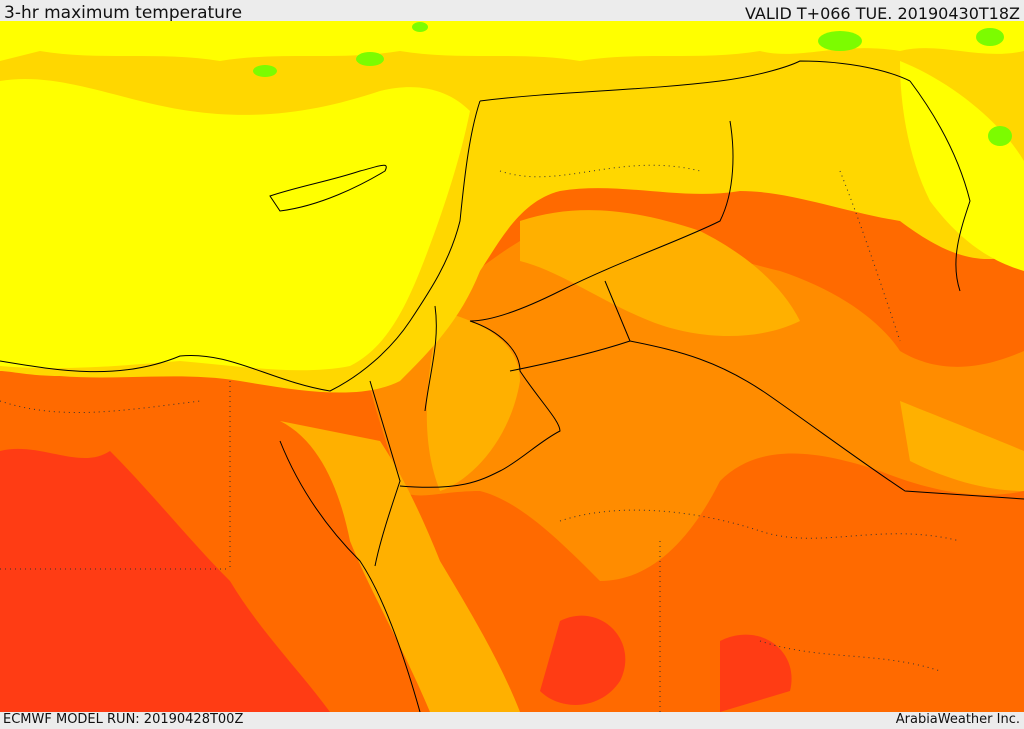 The height and width of the screenshot is (729, 1024). Describe the element at coordinates (957, 719) in the screenshot. I see `credit: ArabiaWeather Inc.` at that location.